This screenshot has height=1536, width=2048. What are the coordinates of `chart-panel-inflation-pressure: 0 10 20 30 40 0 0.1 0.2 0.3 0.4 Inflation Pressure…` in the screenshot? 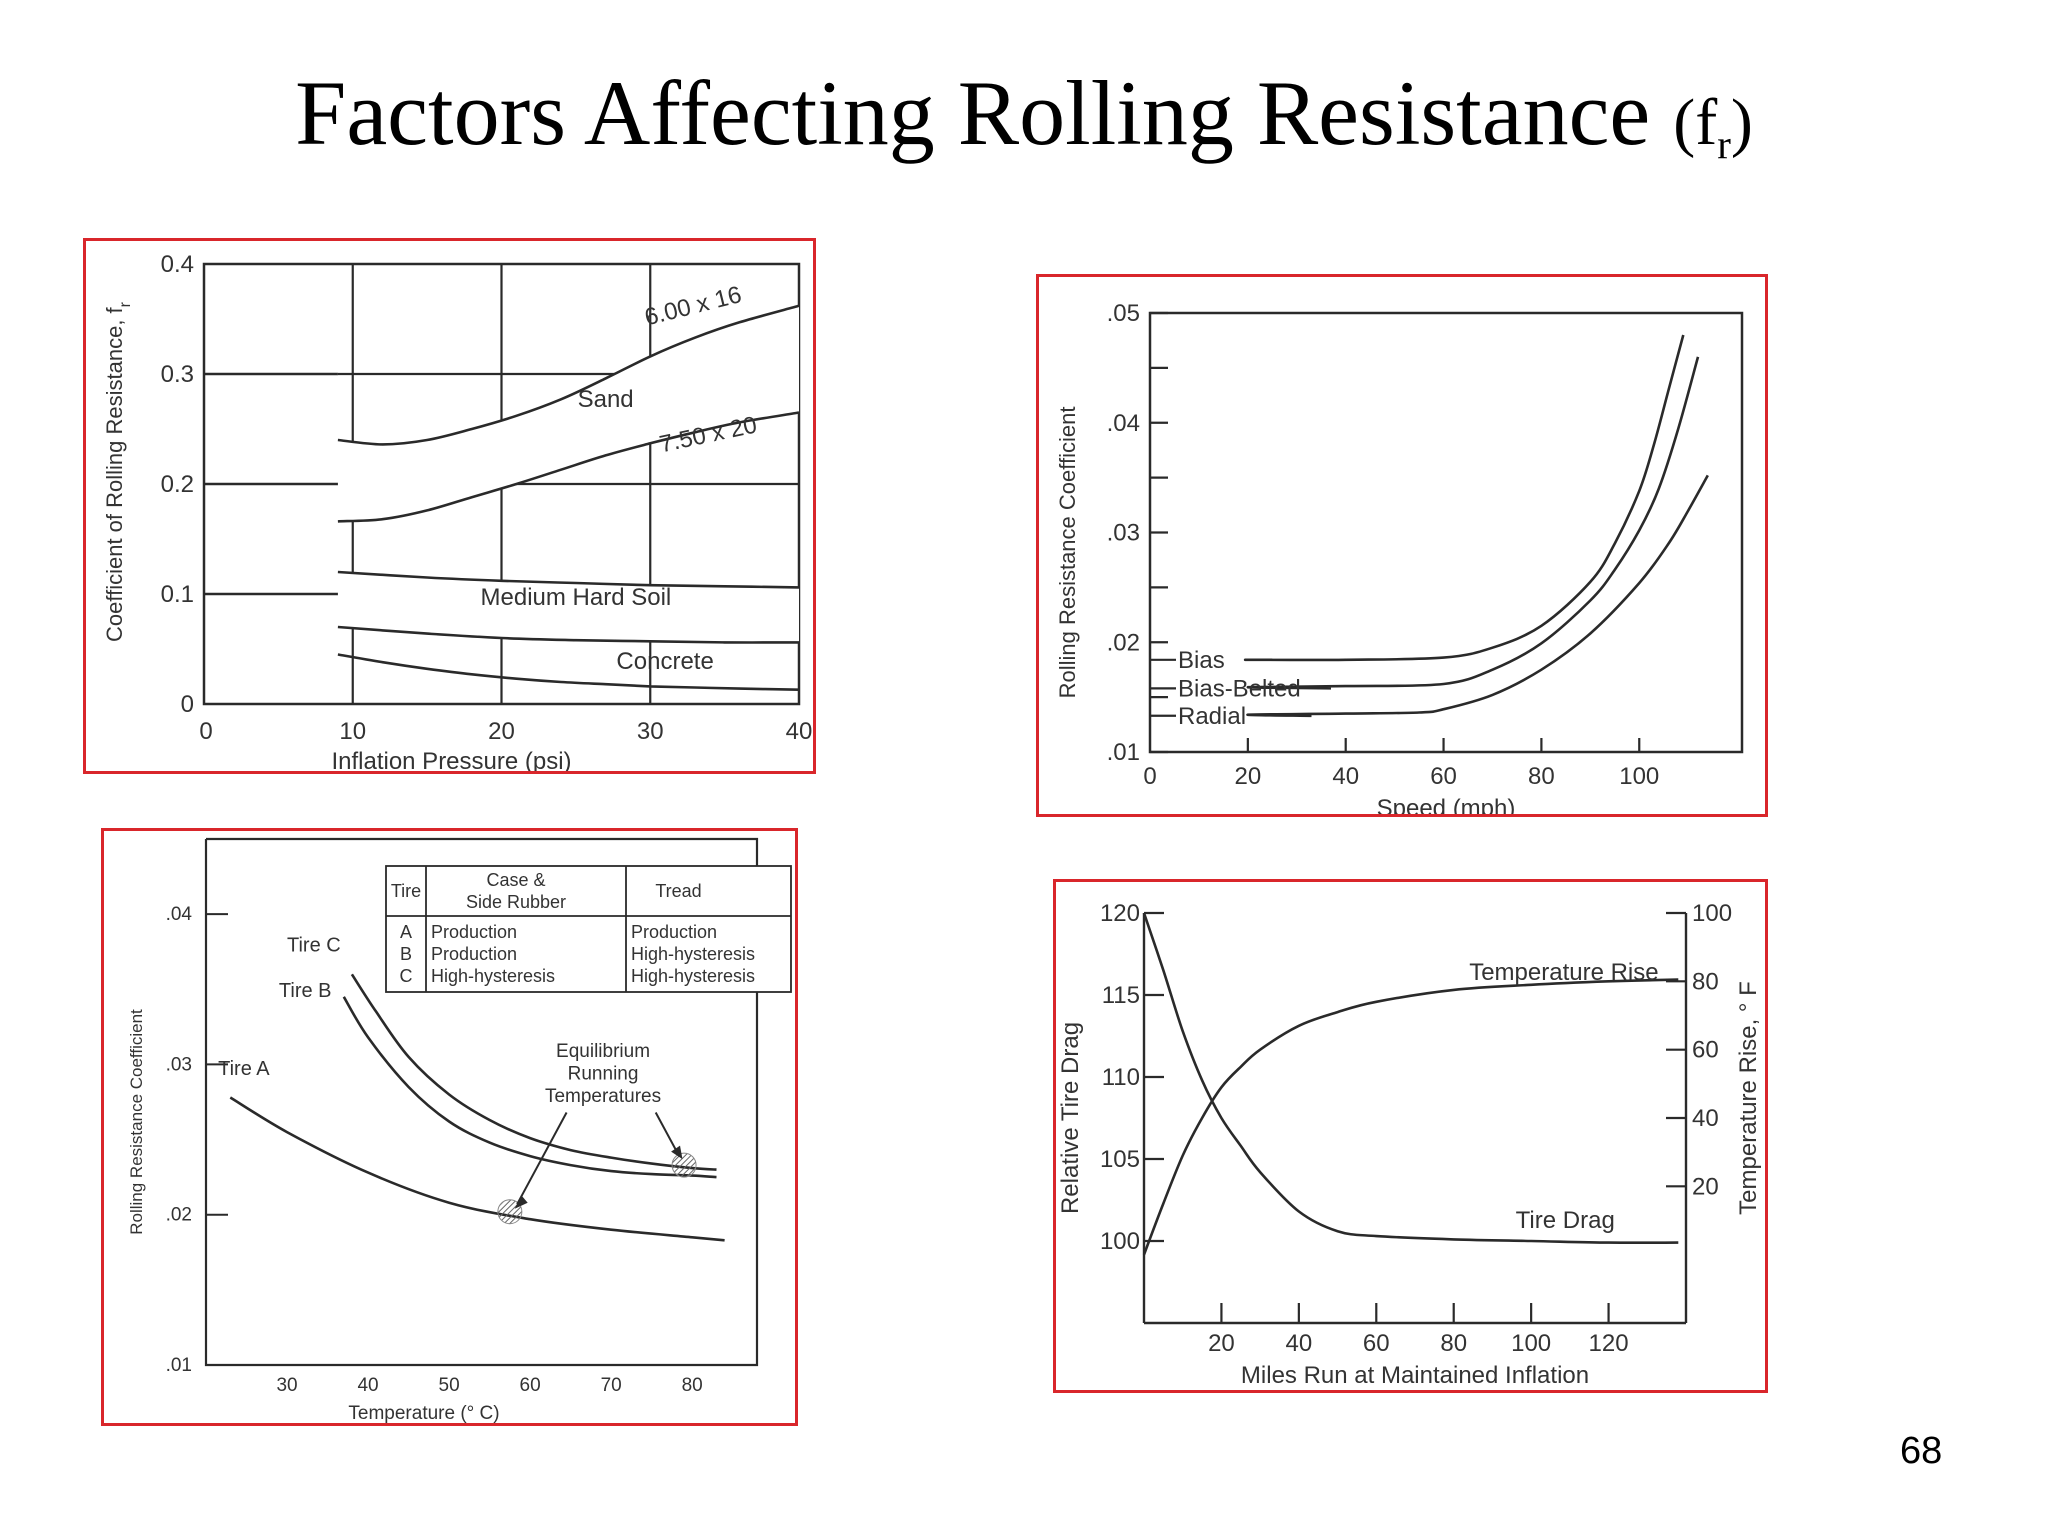 It's located at (449, 506).